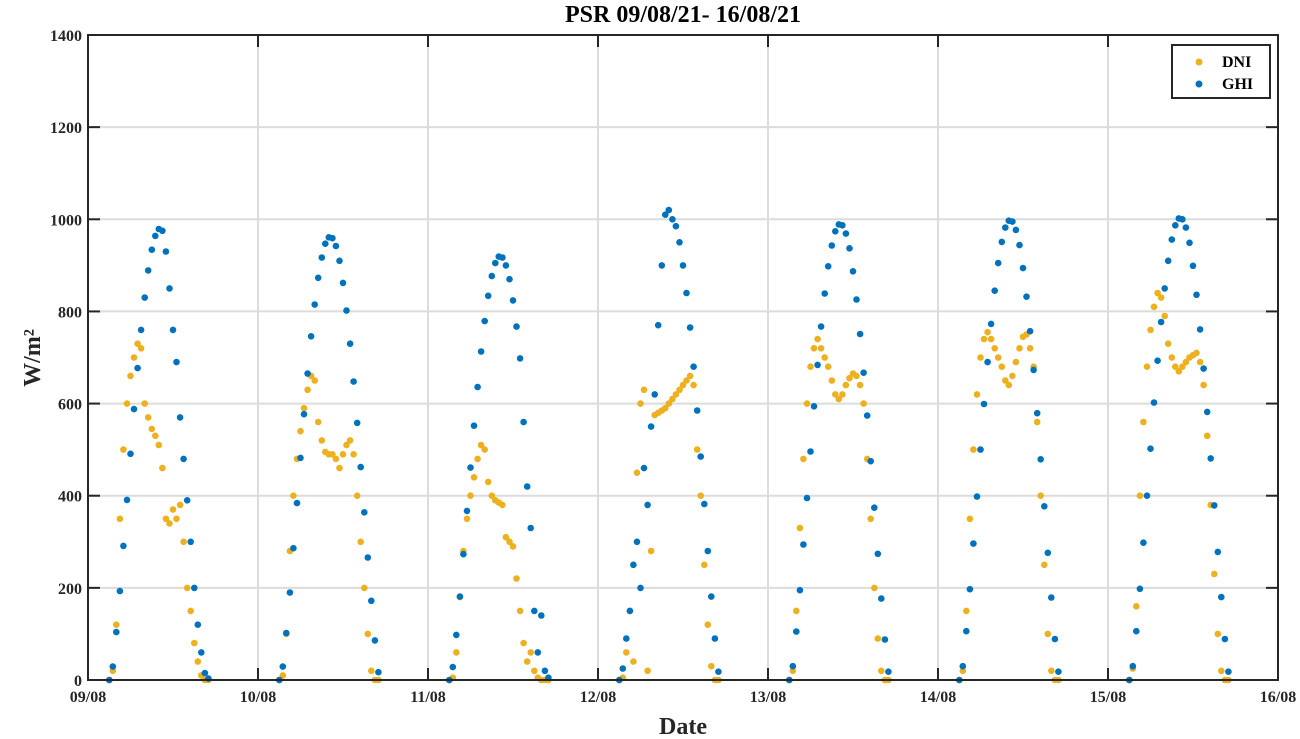 The width and height of the screenshot is (1300, 739). I want to click on y-tick-label: 200, so click(70, 589).